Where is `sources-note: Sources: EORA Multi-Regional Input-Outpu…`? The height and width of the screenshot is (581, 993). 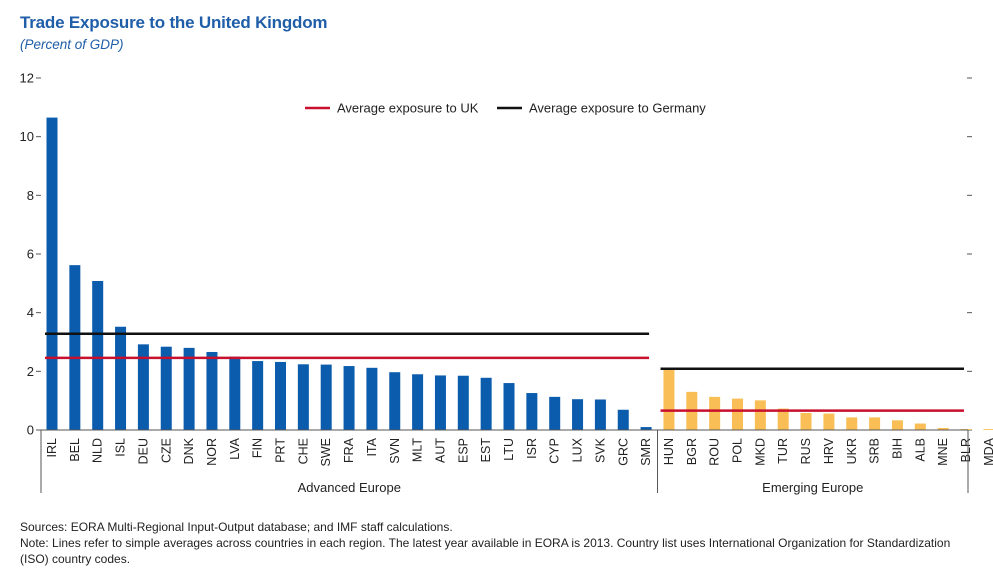 sources-note: Sources: EORA Multi-Regional Input-Outpu… is located at coordinates (236, 527).